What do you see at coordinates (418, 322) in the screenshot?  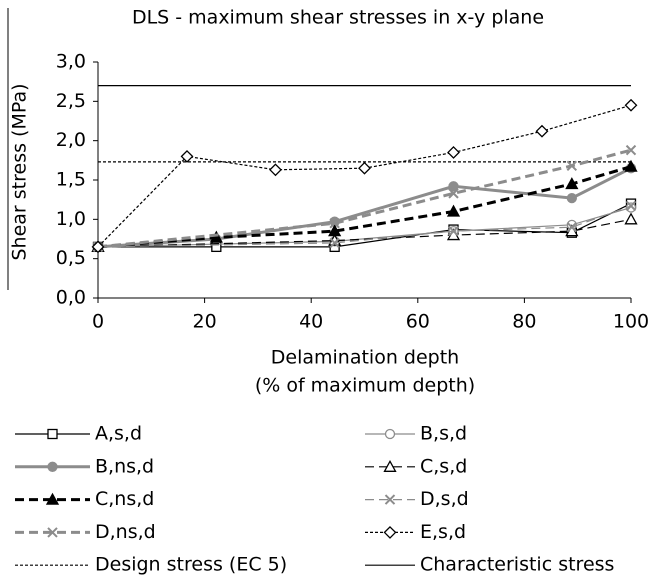 I see `x-tick-label: 60` at bounding box center [418, 322].